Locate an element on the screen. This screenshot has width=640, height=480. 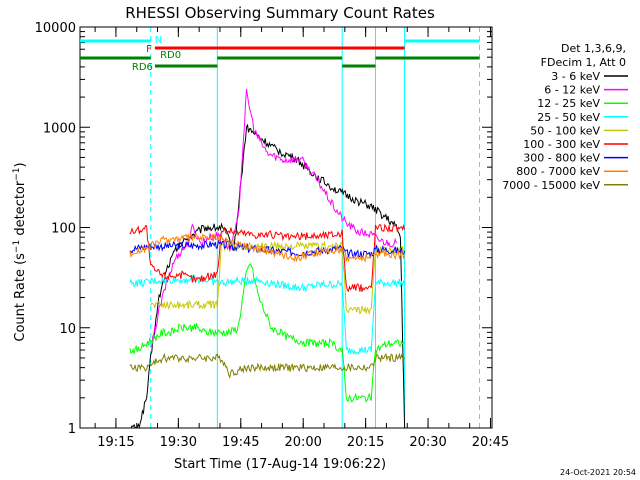
series-25-50-kev is located at coordinates (267, 315).